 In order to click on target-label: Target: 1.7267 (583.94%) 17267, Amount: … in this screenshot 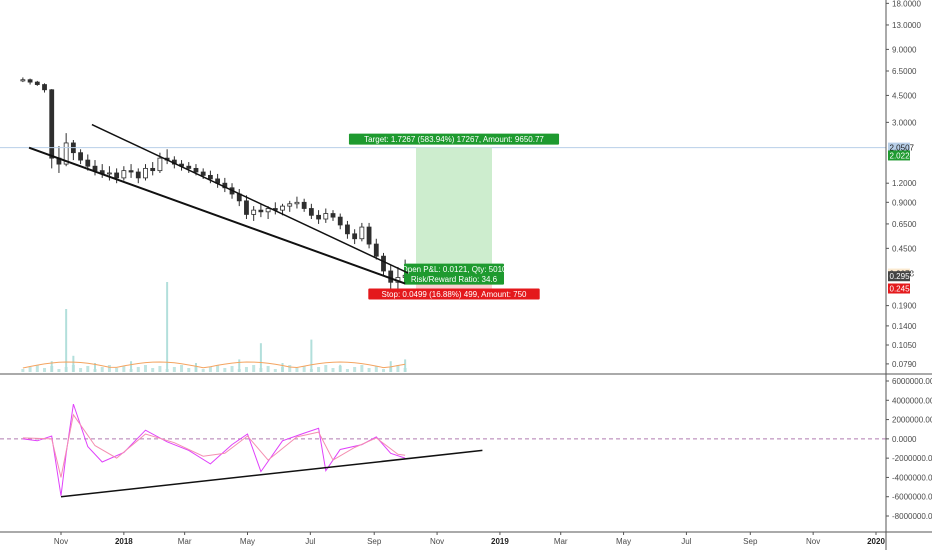, I will do `click(454, 139)`.